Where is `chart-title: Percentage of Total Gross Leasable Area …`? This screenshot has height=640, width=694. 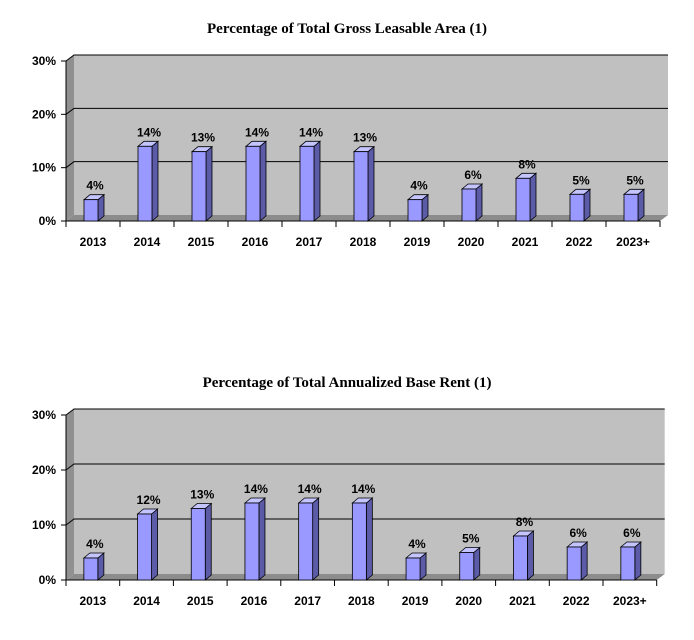
chart-title: Percentage of Total Gross Leasable Area … is located at coordinates (347, 29).